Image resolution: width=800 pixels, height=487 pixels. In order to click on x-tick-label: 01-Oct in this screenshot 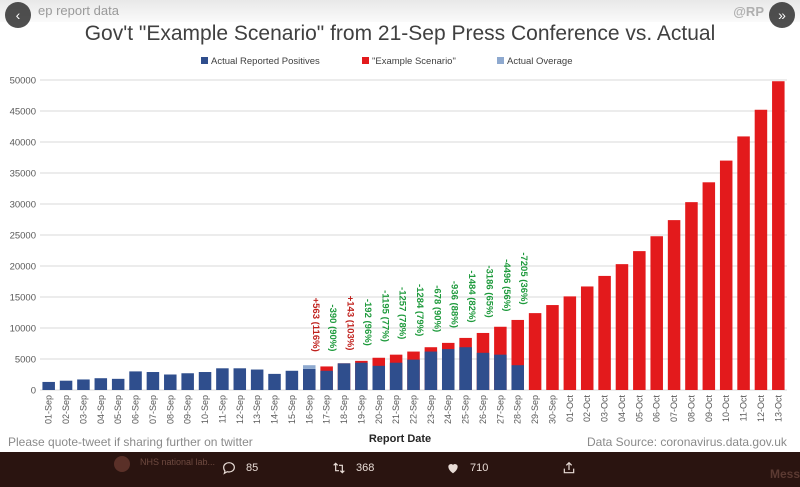, I will do `click(570, 409)`.